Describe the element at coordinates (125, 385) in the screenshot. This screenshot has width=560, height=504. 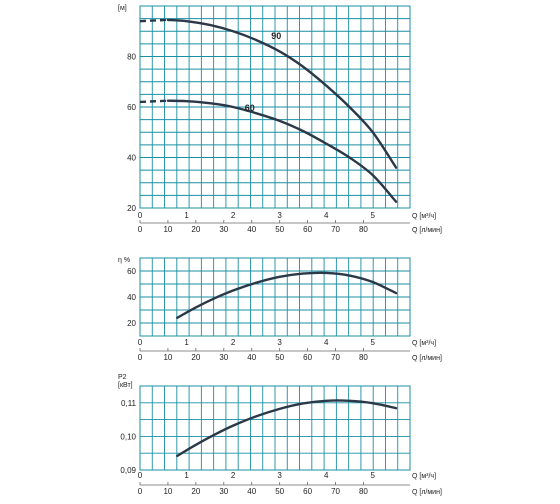
I see `y-axis-label-2: [кВт]` at that location.